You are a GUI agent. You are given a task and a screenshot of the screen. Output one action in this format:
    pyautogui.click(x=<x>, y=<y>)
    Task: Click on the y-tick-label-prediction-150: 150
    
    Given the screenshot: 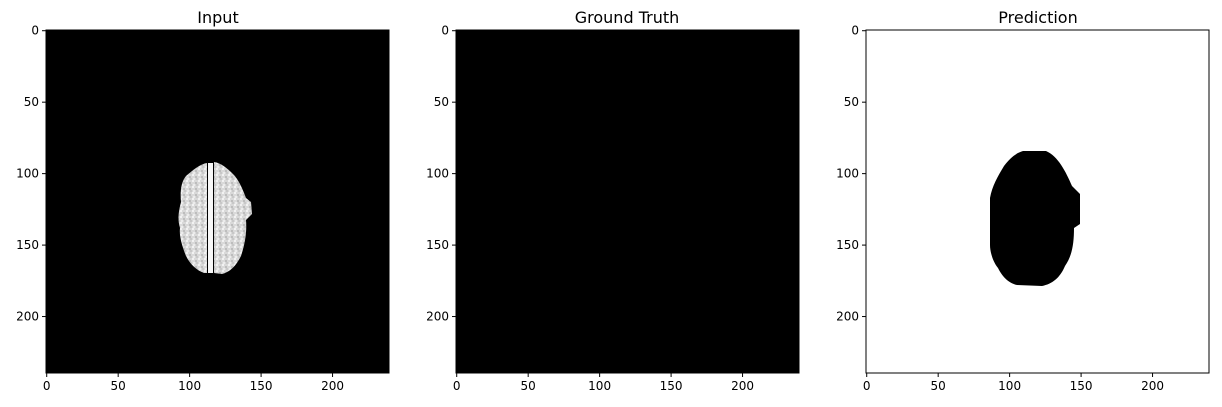 What is the action you would take?
    pyautogui.click(x=847, y=245)
    